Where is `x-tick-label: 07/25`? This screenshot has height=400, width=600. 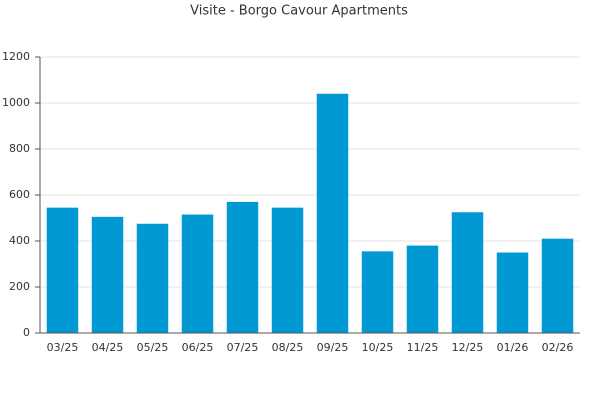 x-tick-label: 07/25 is located at coordinates (243, 347).